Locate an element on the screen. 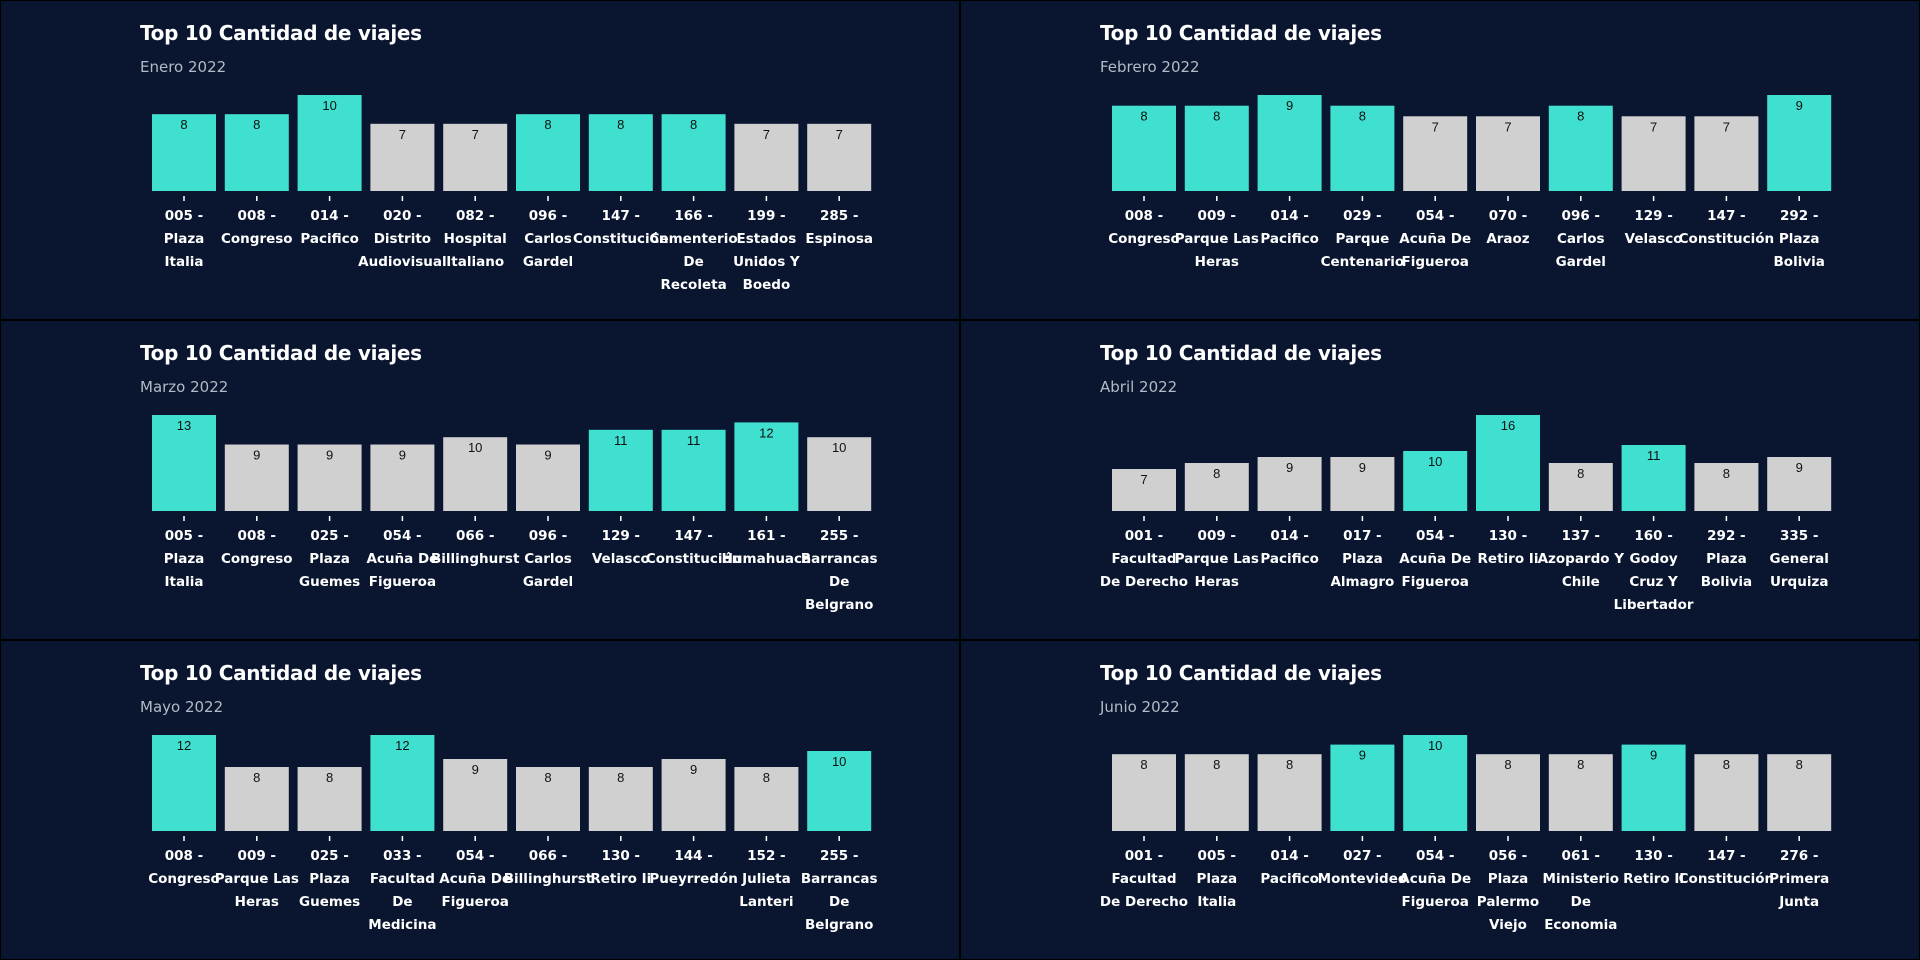  bar-value-label: 7 is located at coordinates (1143, 479).